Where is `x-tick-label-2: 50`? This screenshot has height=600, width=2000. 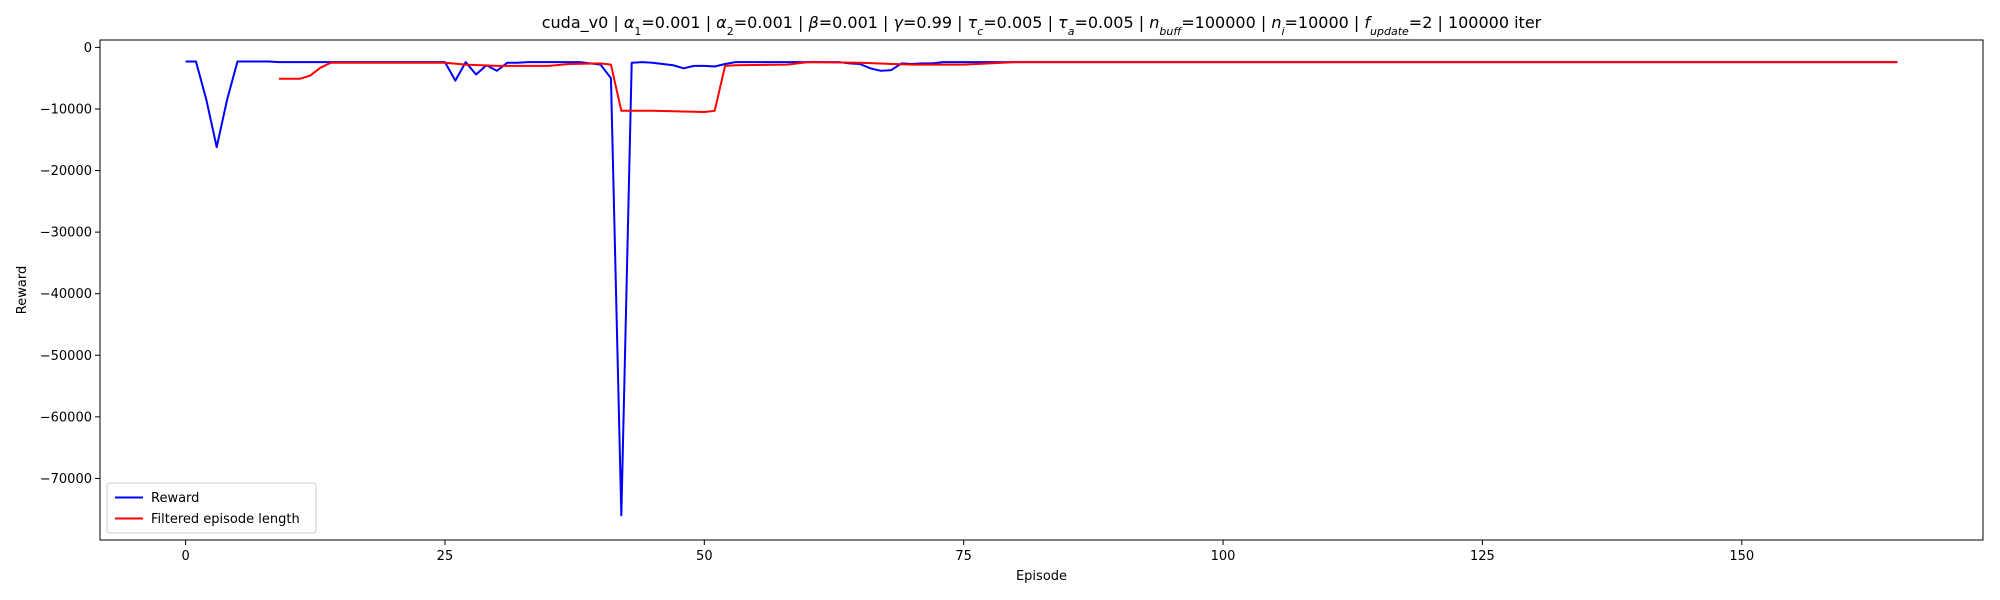 x-tick-label-2: 50 is located at coordinates (704, 556).